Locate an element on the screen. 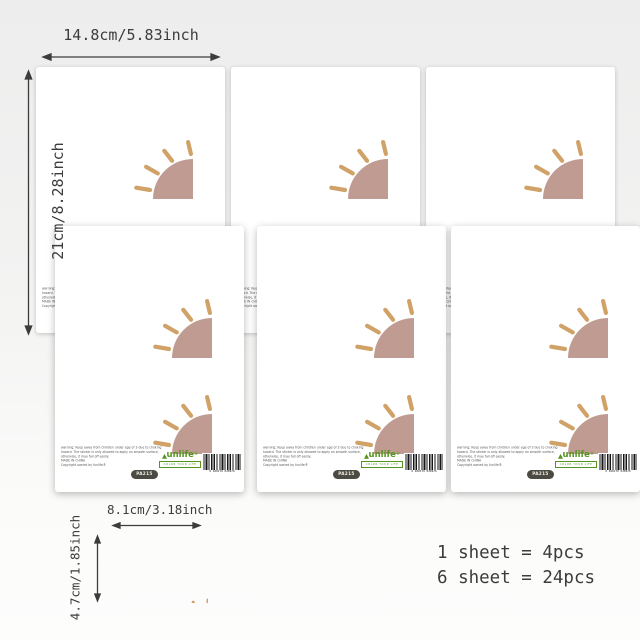  sheet-width-arrow is located at coordinates (131, 57).